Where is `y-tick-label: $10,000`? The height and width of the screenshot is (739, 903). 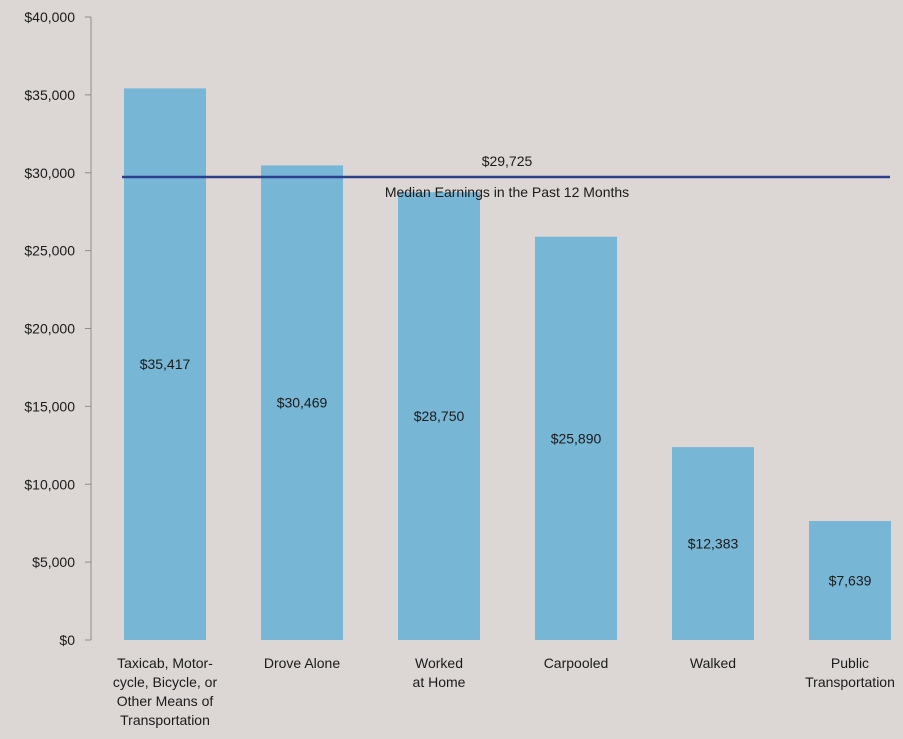 y-tick-label: $10,000 is located at coordinates (49, 484).